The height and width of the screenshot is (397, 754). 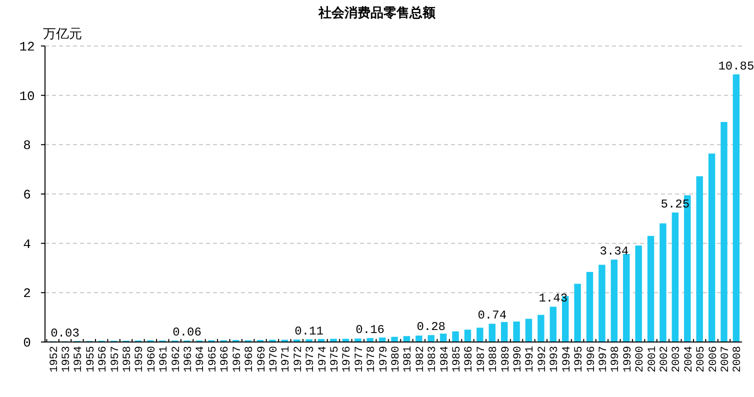 I want to click on x-tick-label: 1966, so click(x=226, y=359).